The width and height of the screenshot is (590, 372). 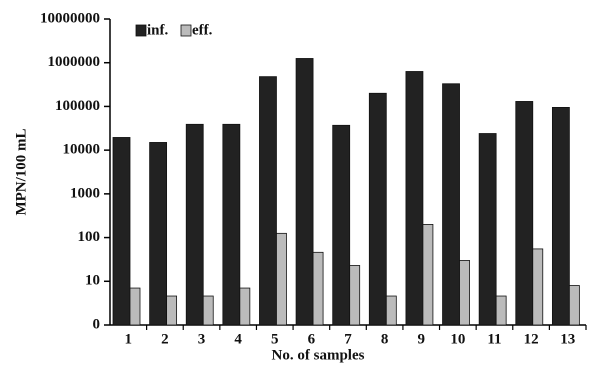 I want to click on y-tick-label: 10, so click(x=92, y=281).